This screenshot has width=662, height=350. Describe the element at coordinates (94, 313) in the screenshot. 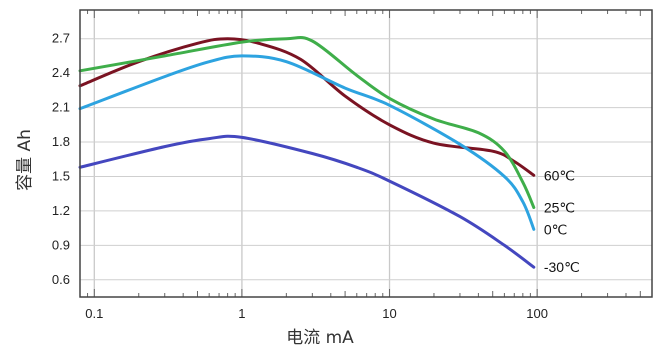

I see `x-tick-label: 0.1` at that location.